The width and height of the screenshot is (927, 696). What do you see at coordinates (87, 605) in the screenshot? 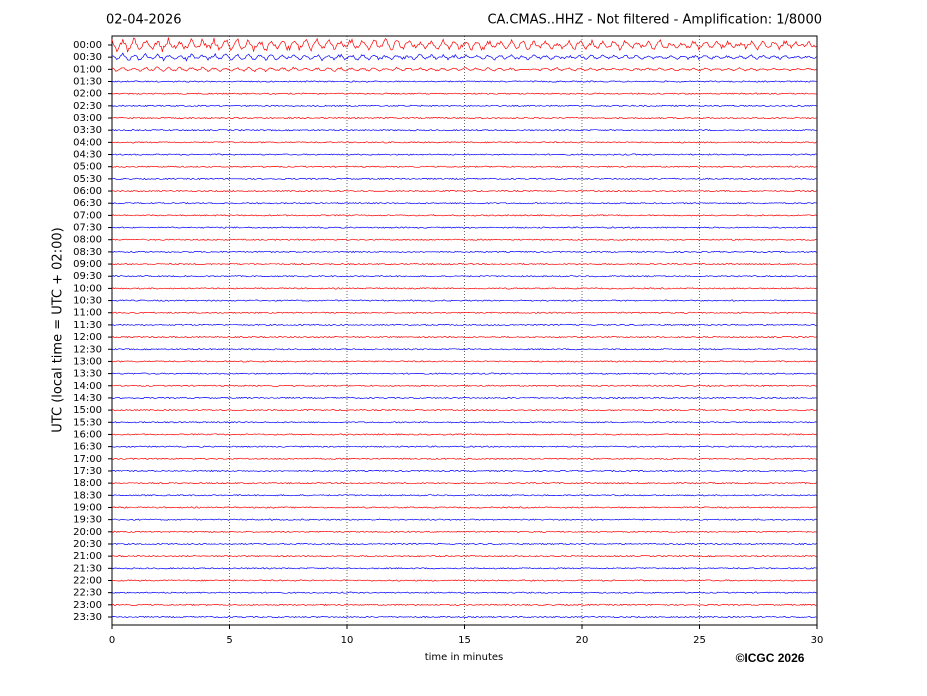
I see `y-tick-label: 23:00` at bounding box center [87, 605].